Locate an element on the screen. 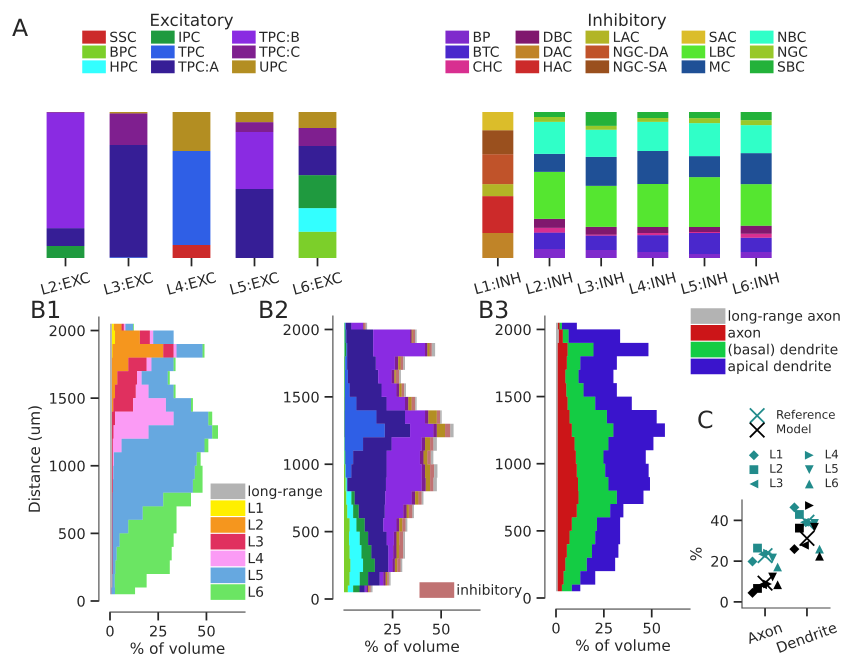 The image size is (854, 666). legend-label: SSC is located at coordinates (123, 37).